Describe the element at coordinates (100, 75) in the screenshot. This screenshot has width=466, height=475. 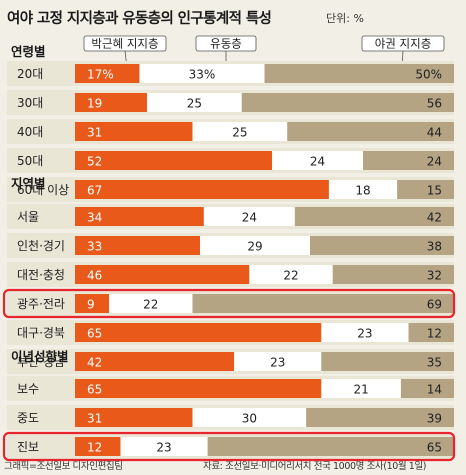
I see `ruling-support-value: 17%` at that location.